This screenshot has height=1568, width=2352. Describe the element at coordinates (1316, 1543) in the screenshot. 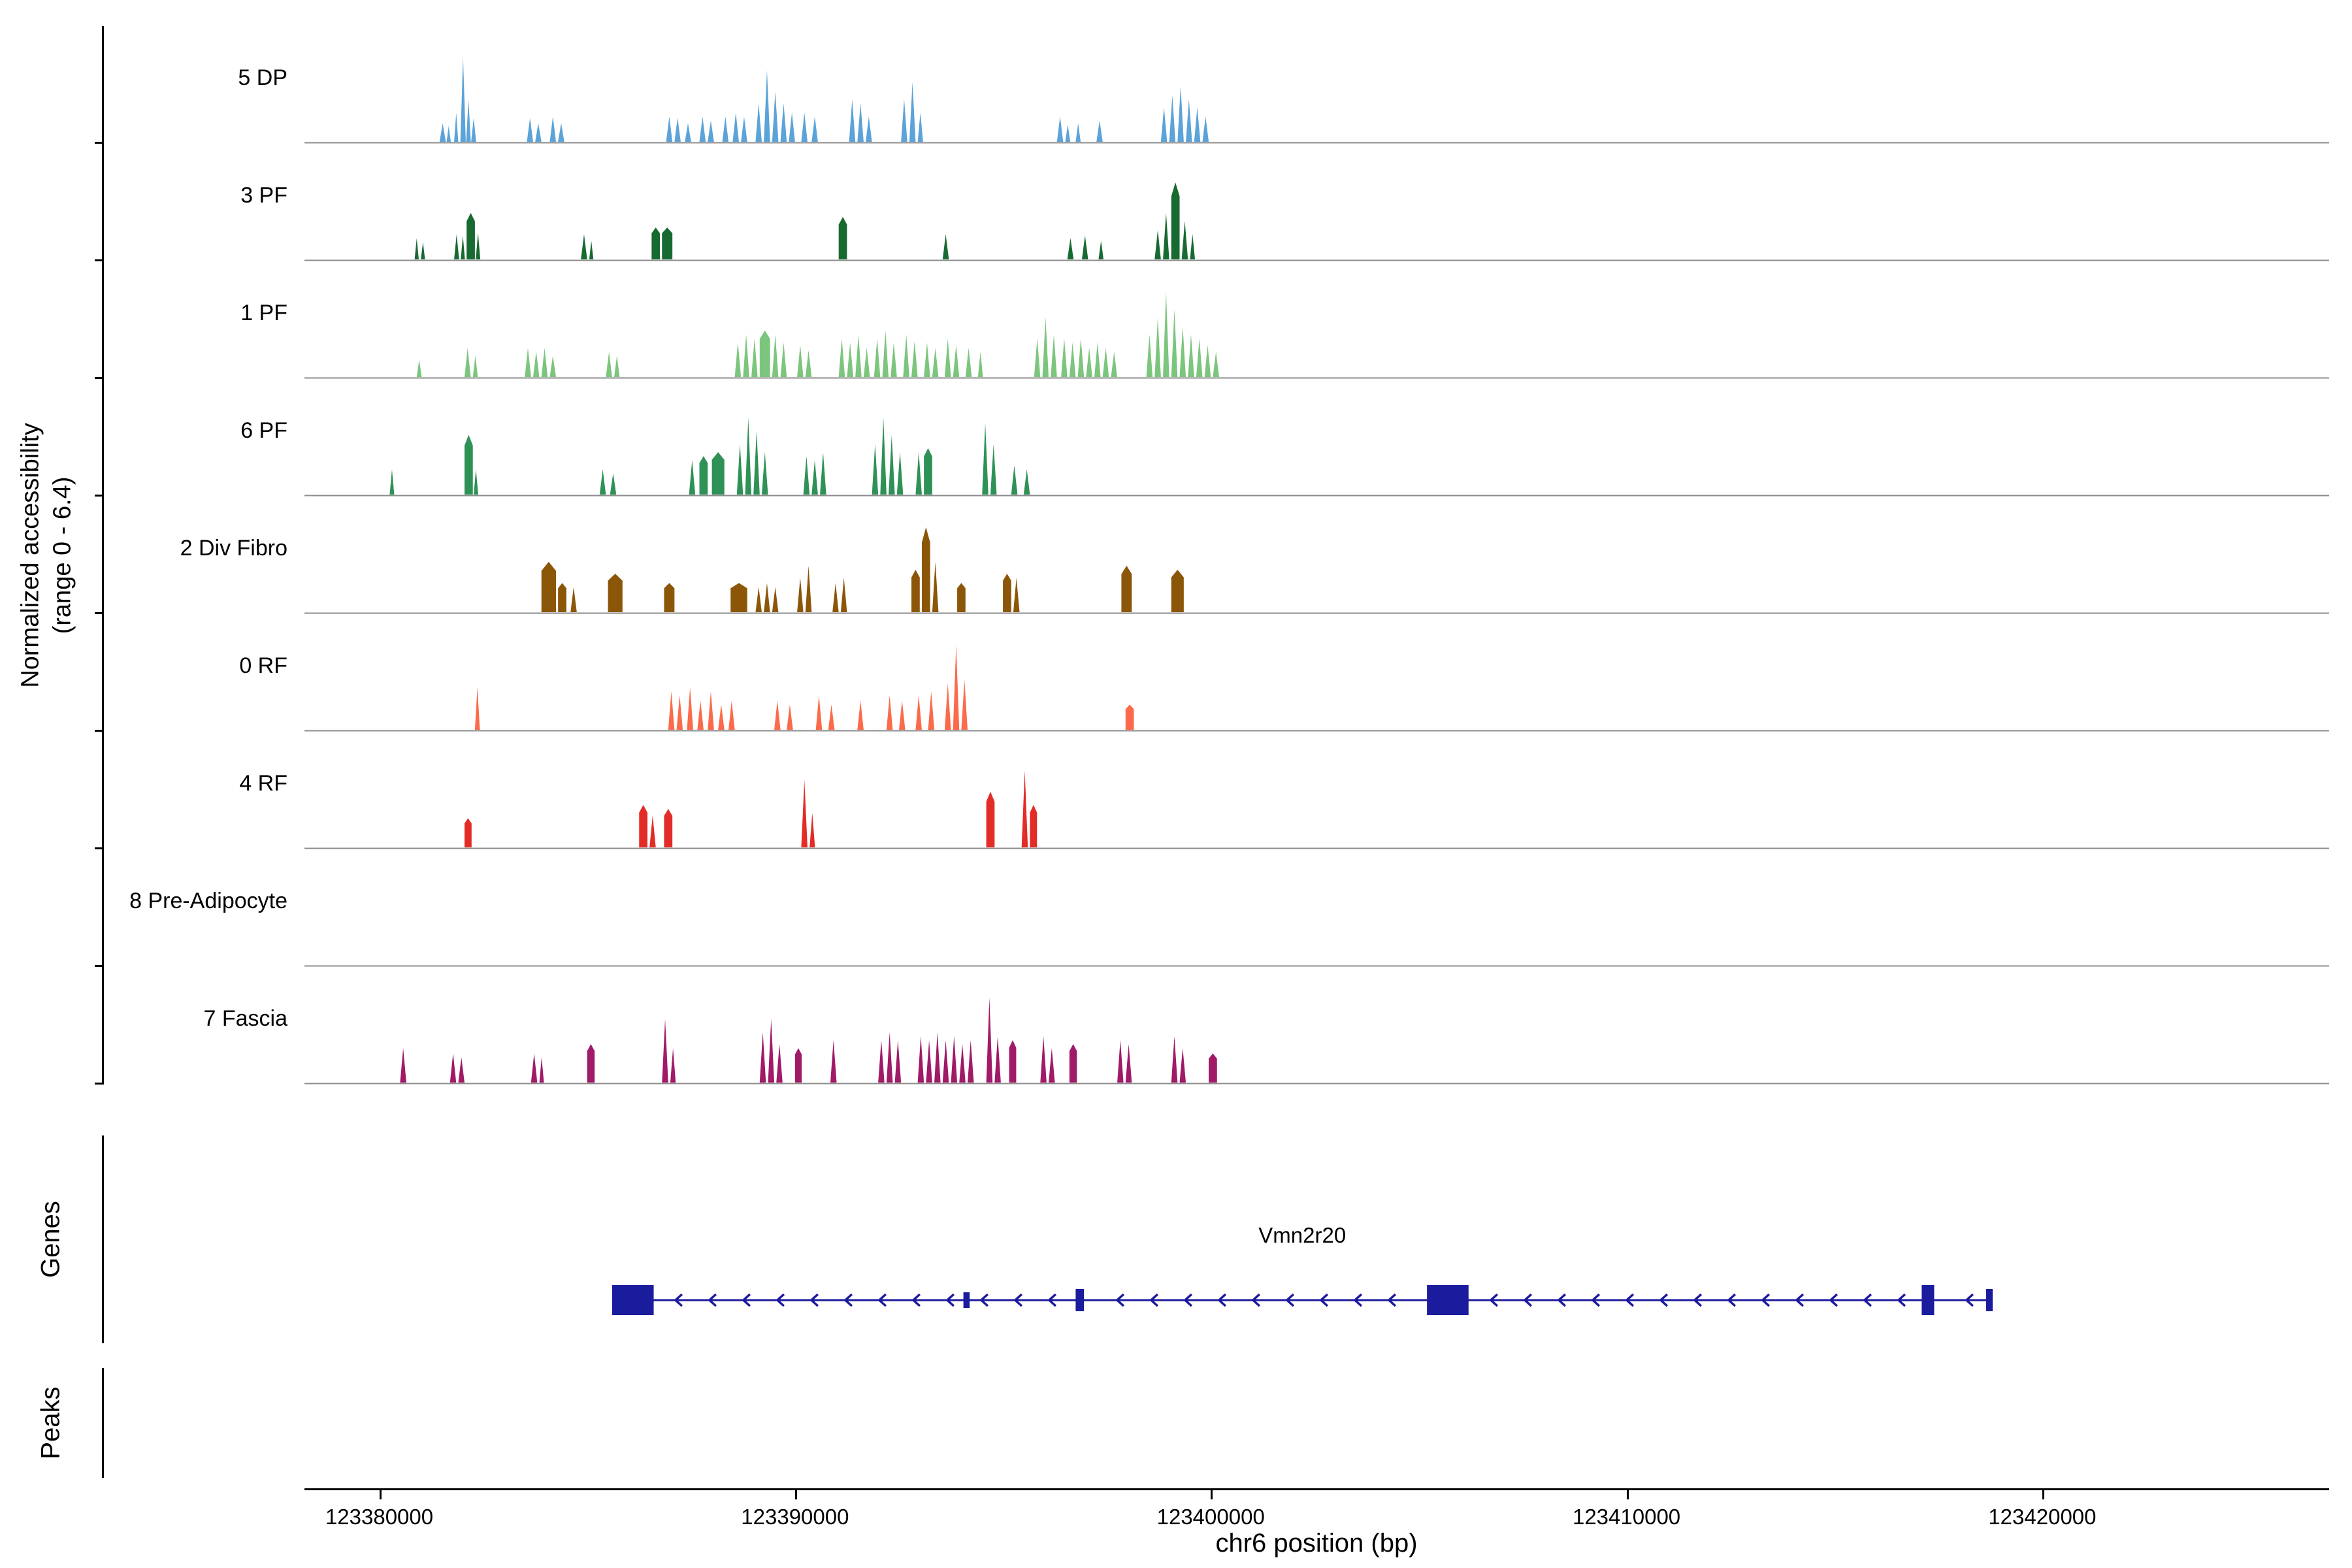

I see `x-axis-title: chr6 position (bp)` at that location.